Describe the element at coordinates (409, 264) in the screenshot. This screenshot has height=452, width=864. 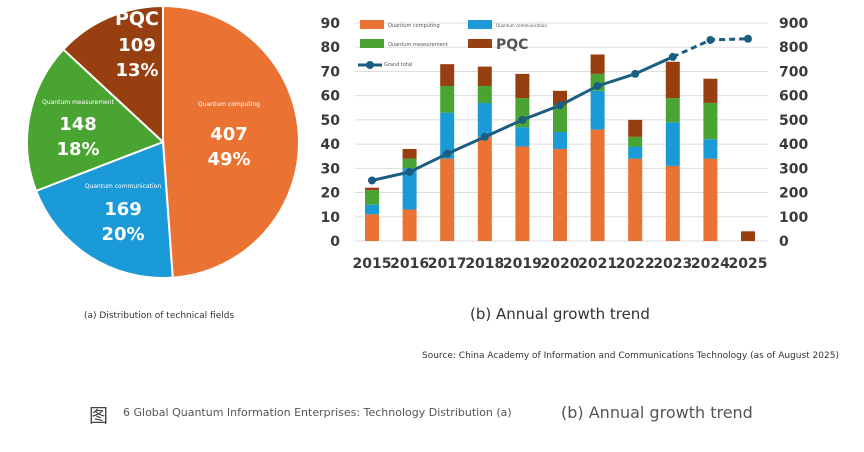
I see `x-tick-label: 2016` at that location.